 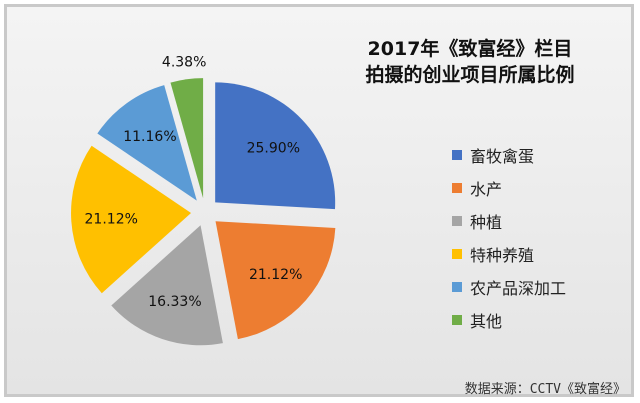 What do you see at coordinates (509, 220) in the screenshot?
I see `legend-item-3: 种植` at bounding box center [509, 220].